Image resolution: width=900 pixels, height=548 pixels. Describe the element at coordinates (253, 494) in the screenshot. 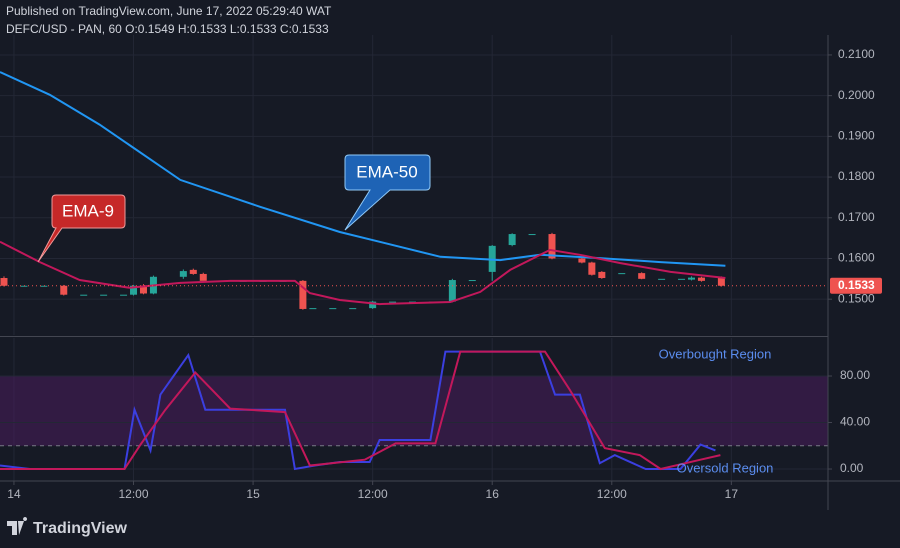

I see `x-tick-label: 15` at that location.